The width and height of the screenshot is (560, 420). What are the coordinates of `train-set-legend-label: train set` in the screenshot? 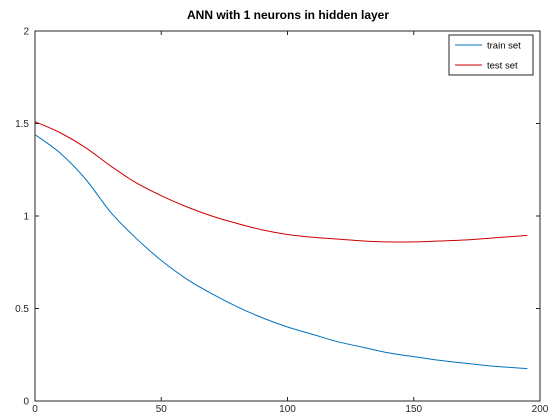 It's located at (504, 46).